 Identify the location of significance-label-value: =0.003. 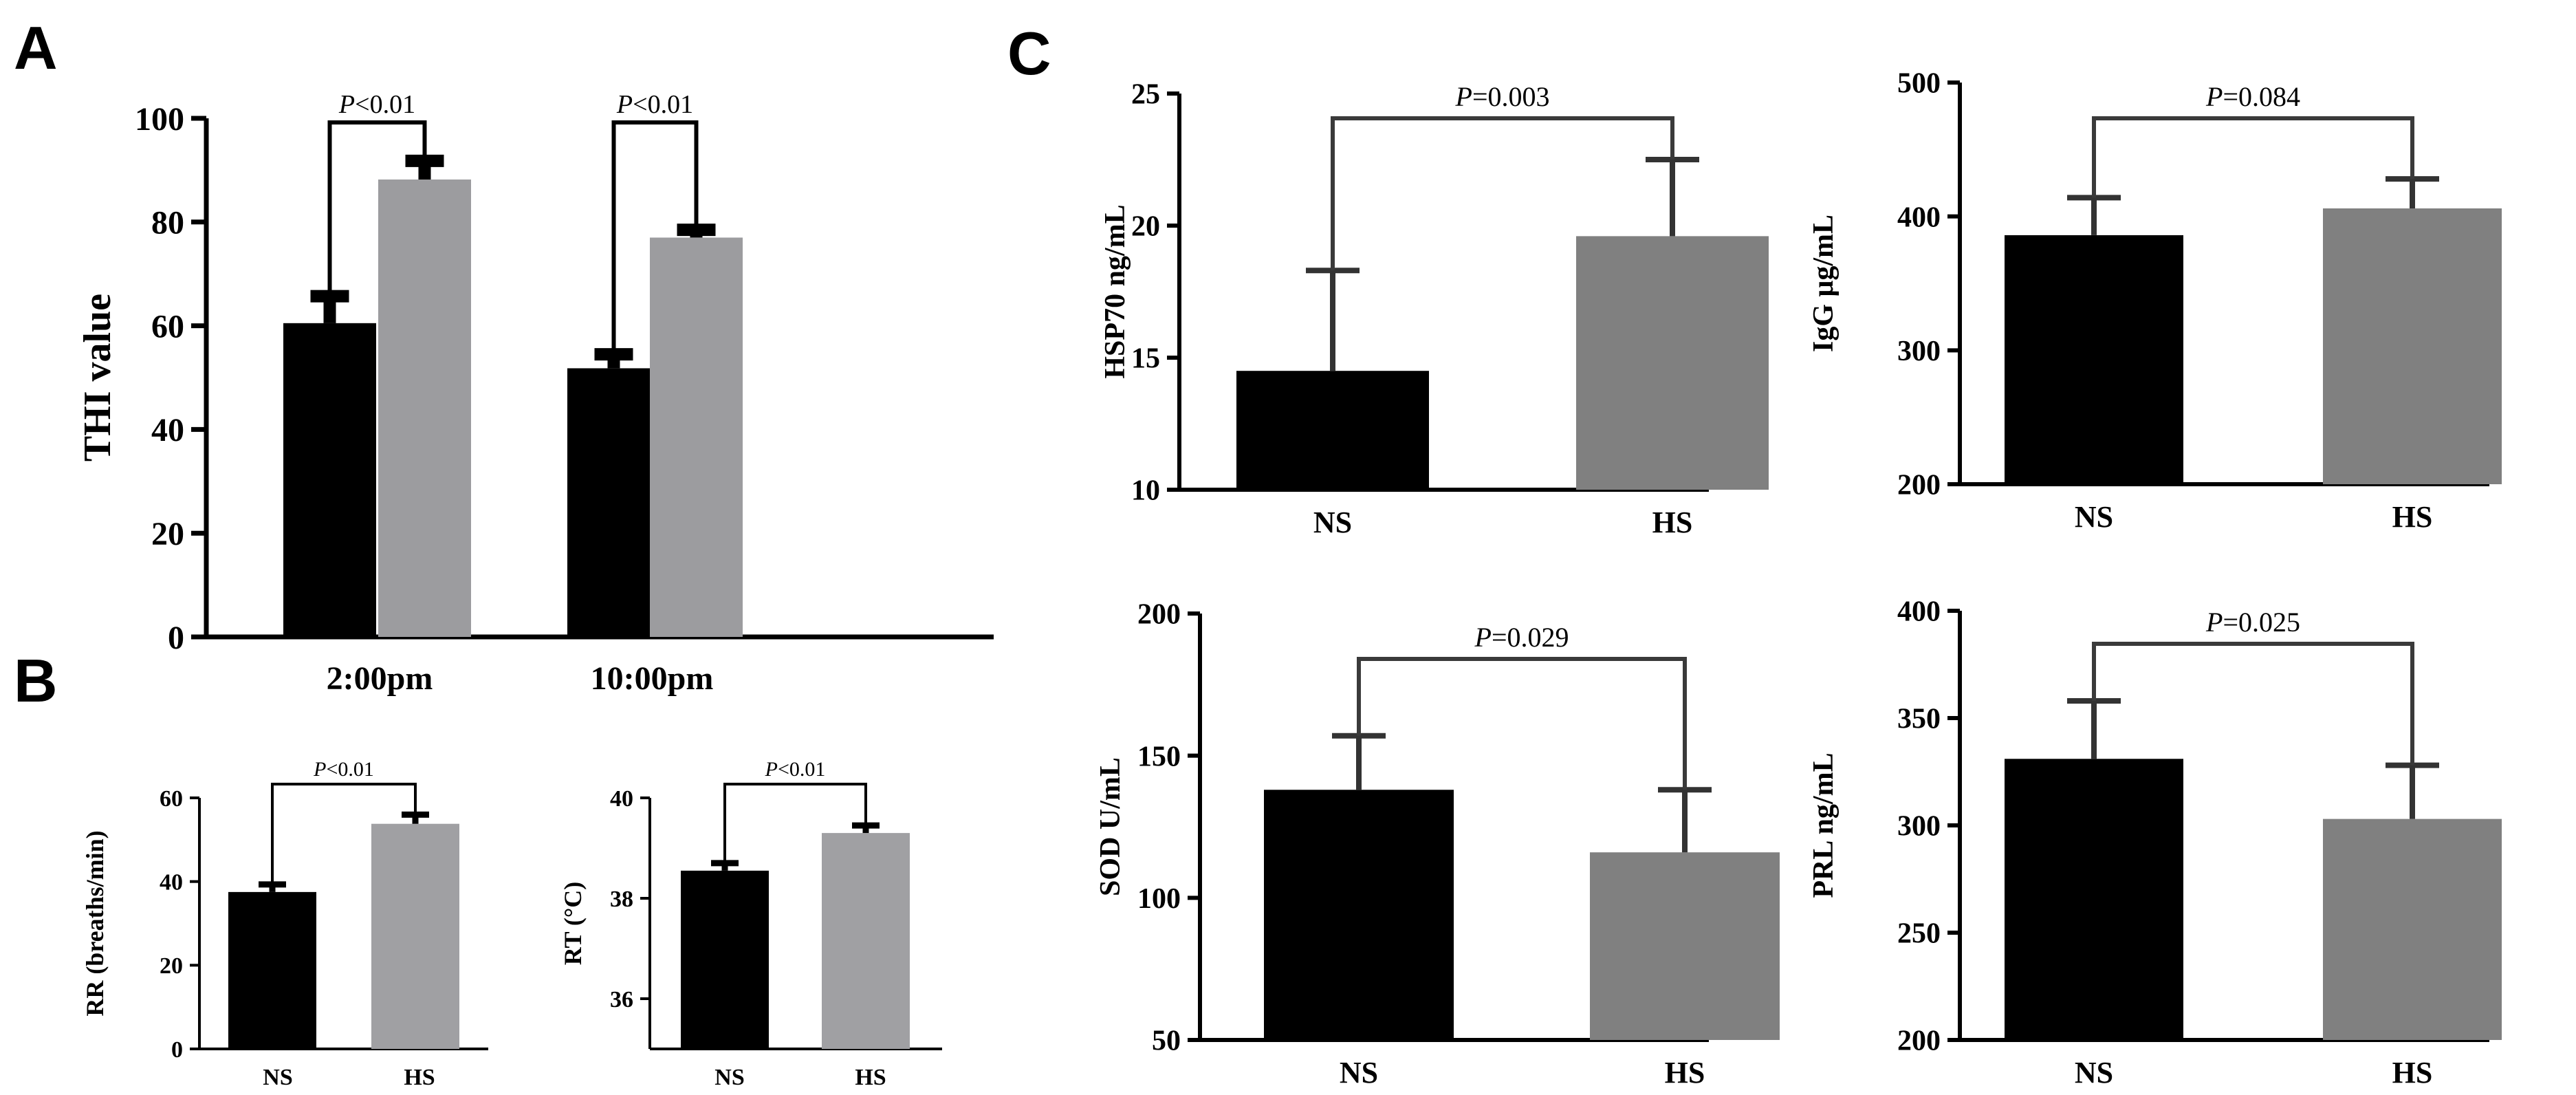
(1511, 97).